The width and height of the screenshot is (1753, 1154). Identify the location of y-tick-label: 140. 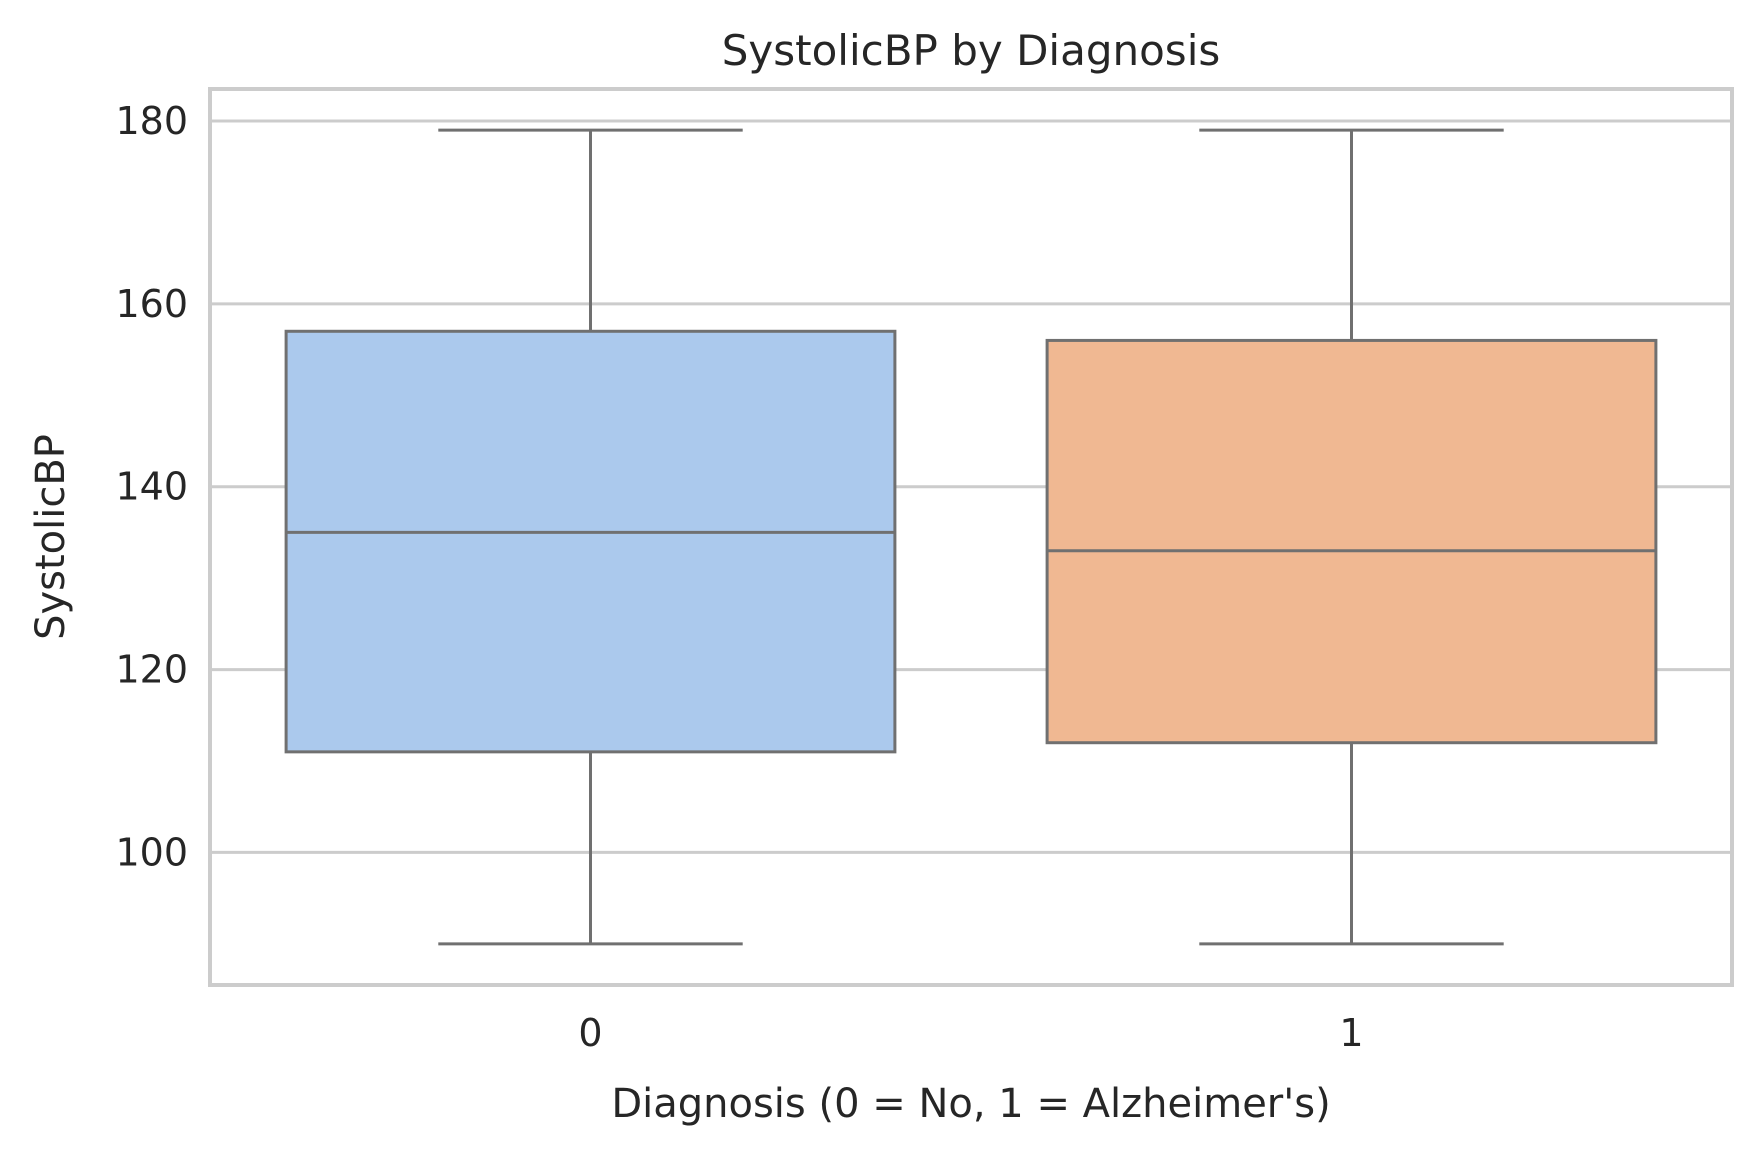
(151, 487).